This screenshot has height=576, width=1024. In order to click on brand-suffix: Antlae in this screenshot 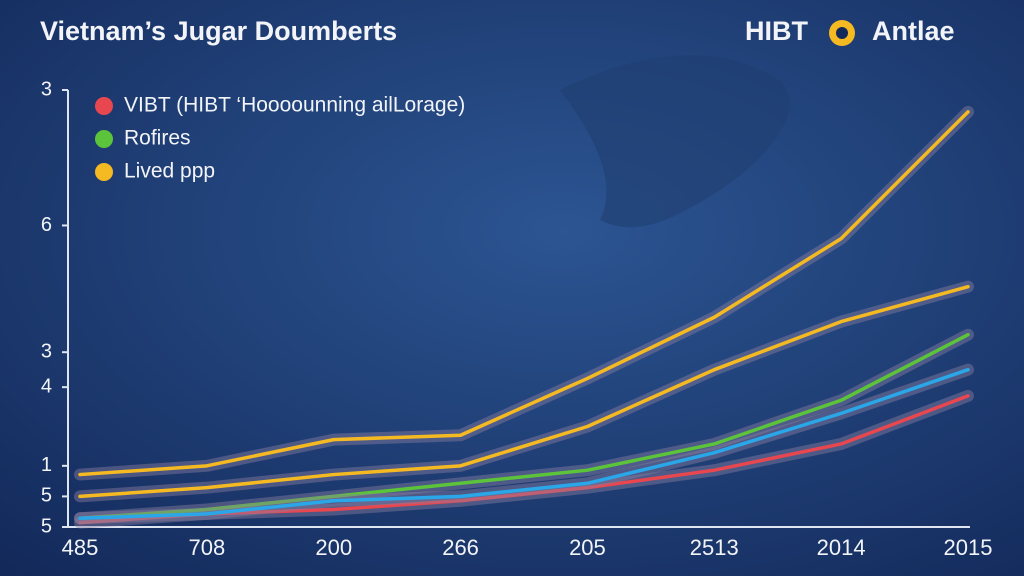, I will do `click(913, 31)`.